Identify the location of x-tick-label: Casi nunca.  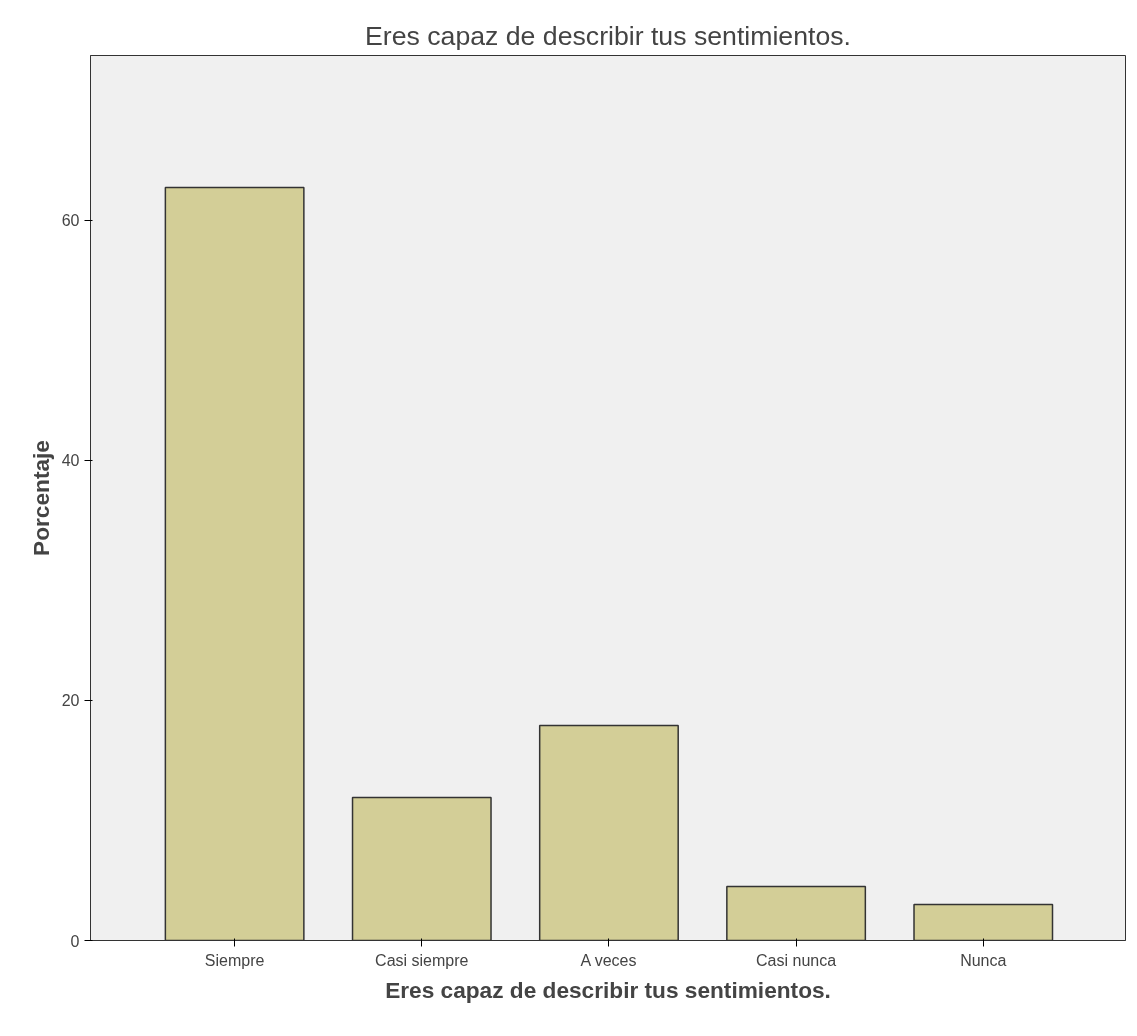
(796, 960).